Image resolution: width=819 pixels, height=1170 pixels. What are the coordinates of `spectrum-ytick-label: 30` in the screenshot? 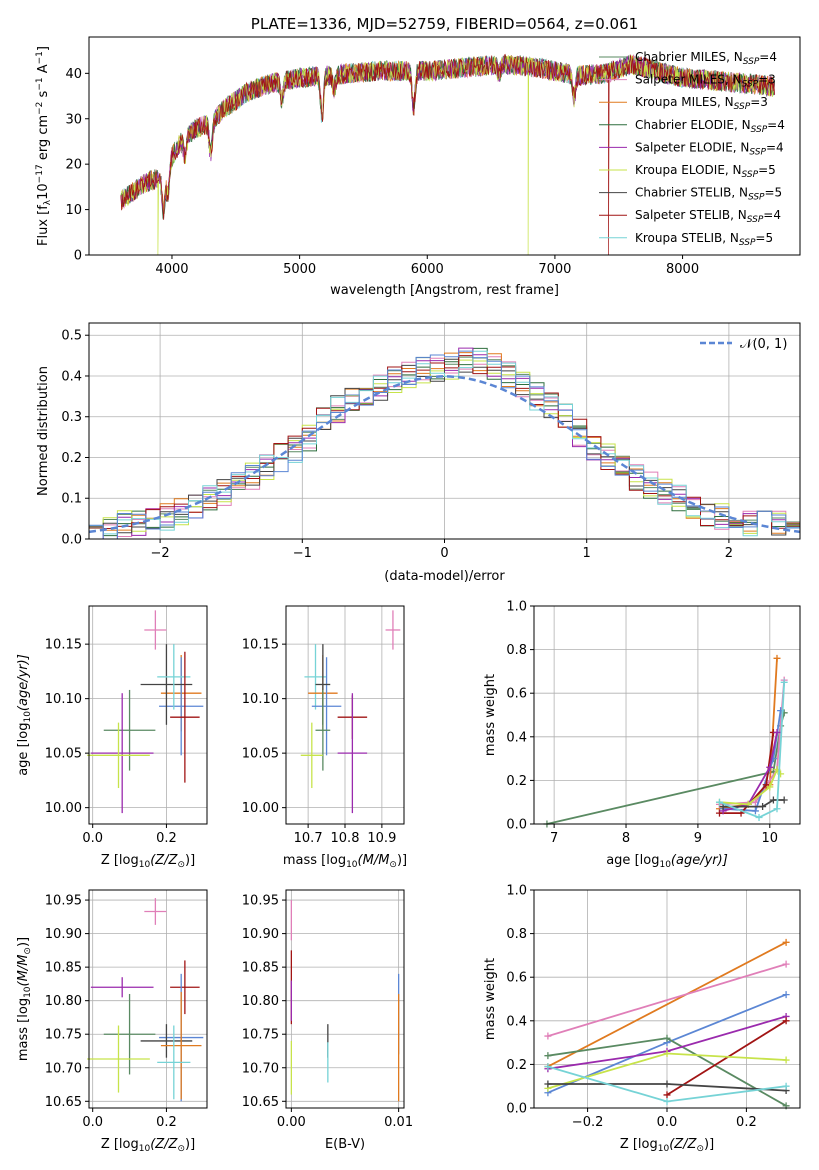 It's located at (73, 119).